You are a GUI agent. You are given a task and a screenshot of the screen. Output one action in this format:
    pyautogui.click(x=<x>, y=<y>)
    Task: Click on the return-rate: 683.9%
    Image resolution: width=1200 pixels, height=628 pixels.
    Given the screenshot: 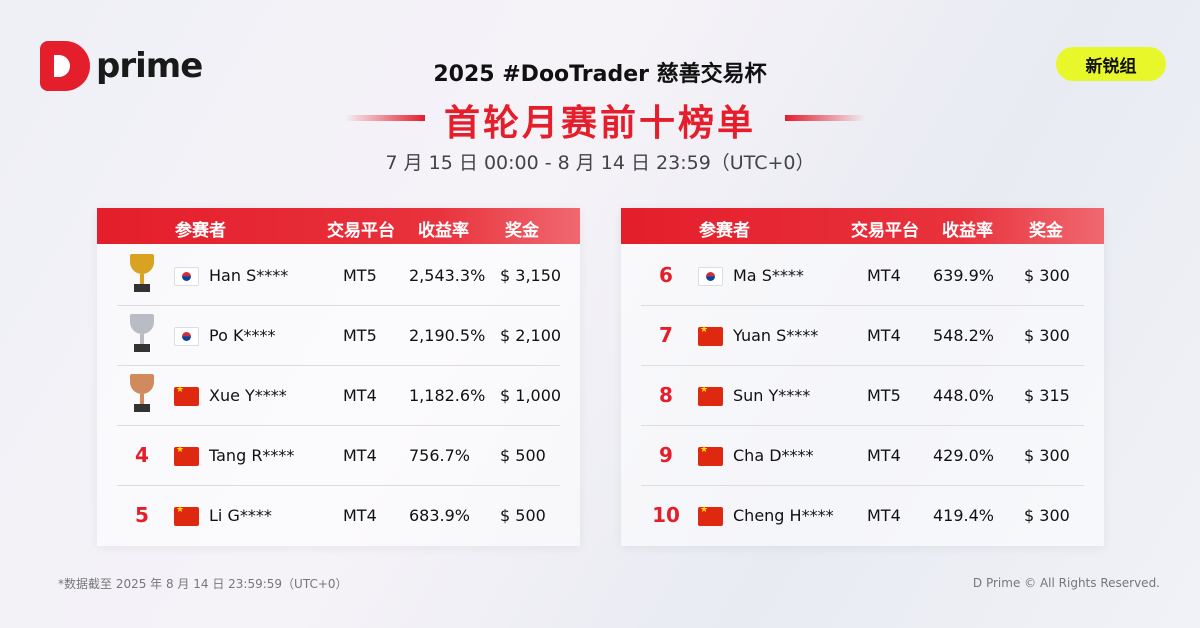 What is the action you would take?
    pyautogui.click(x=440, y=515)
    